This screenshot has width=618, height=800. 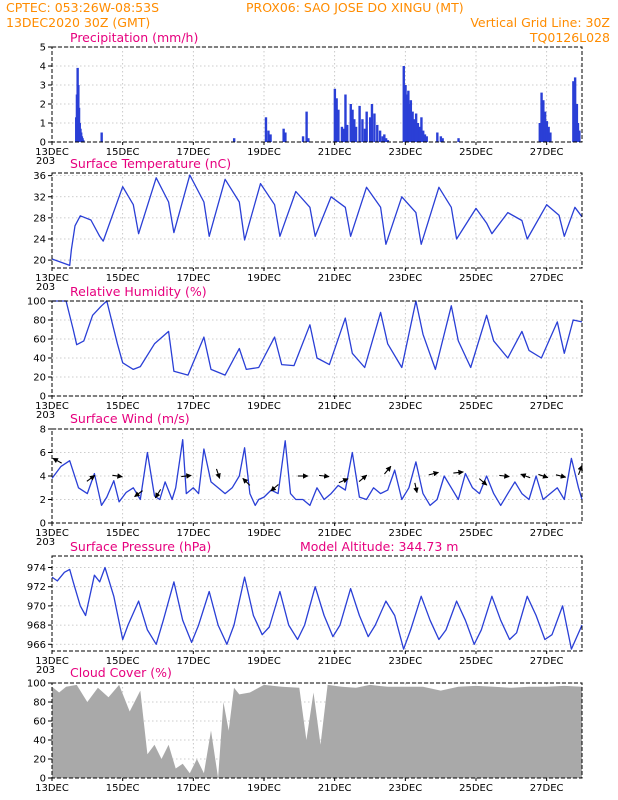 I want to click on y-tick-label: 6, so click(x=43, y=453).